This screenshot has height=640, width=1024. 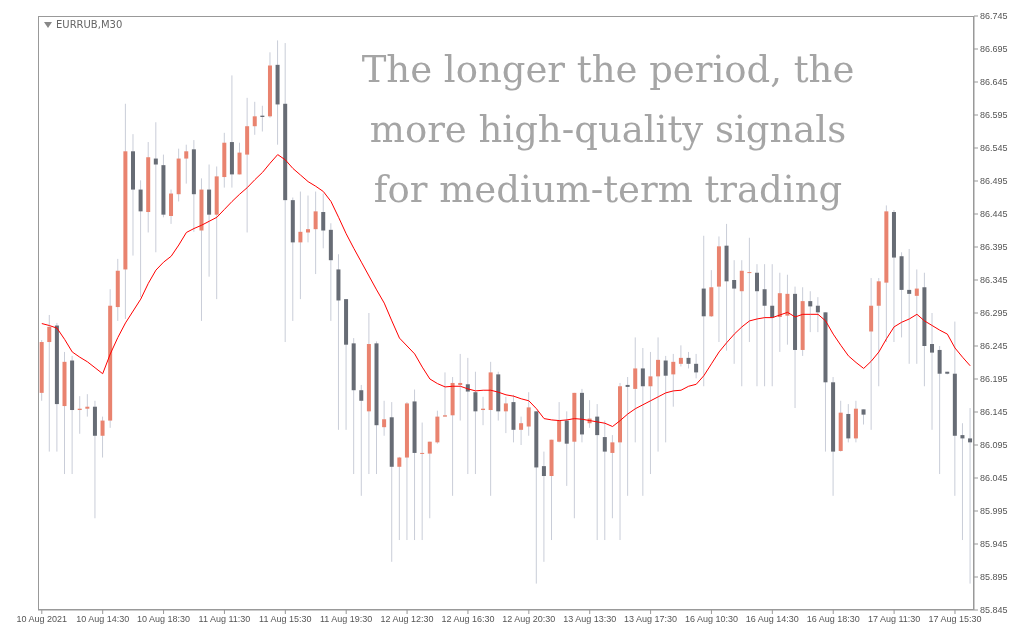 I want to click on x-tick-label: 16 Aug 14:30, so click(x=772, y=619).